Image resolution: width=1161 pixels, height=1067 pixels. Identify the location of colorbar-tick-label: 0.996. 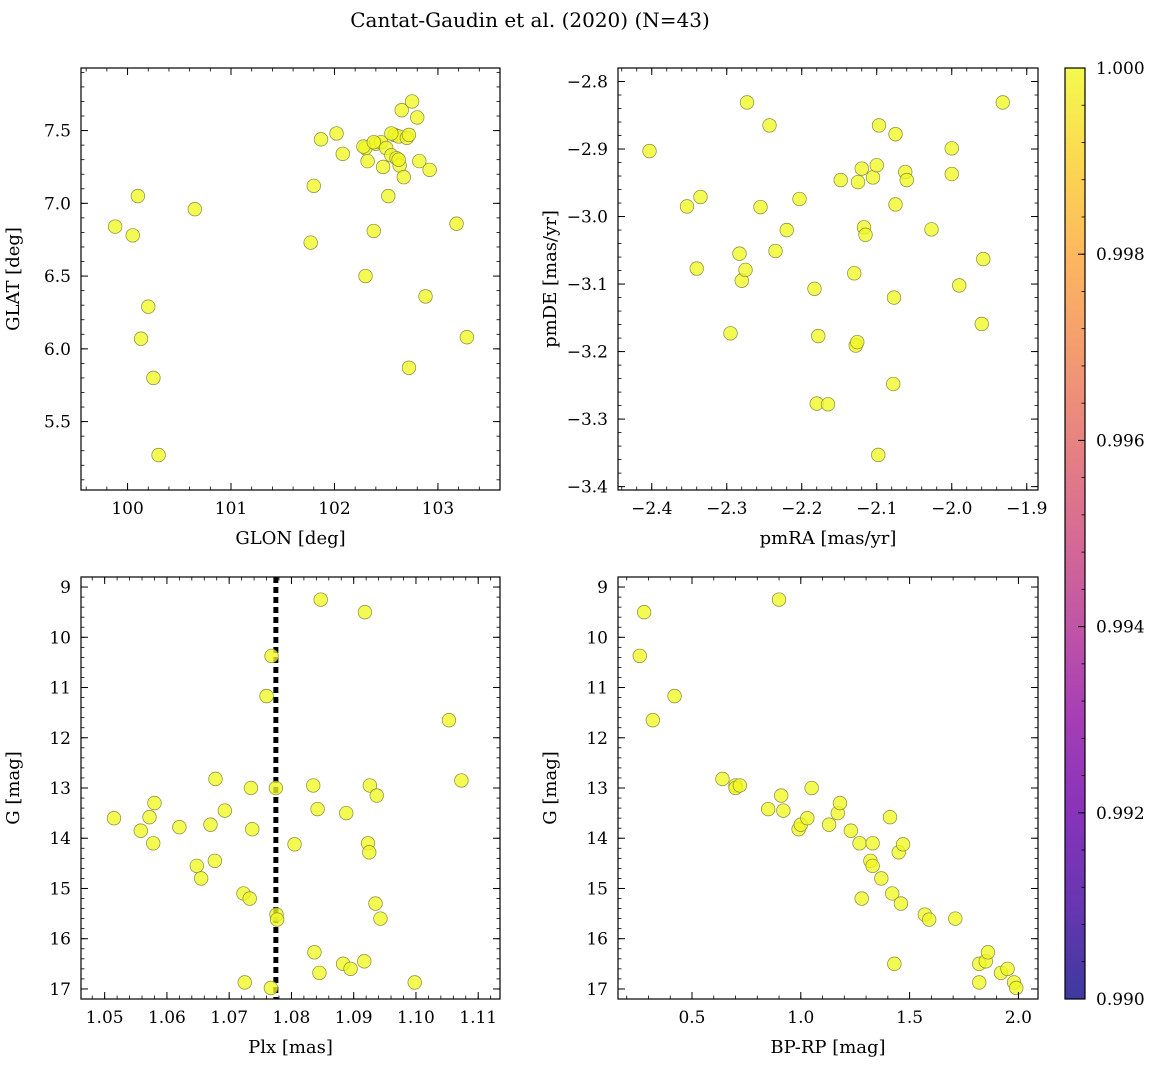
(1120, 441).